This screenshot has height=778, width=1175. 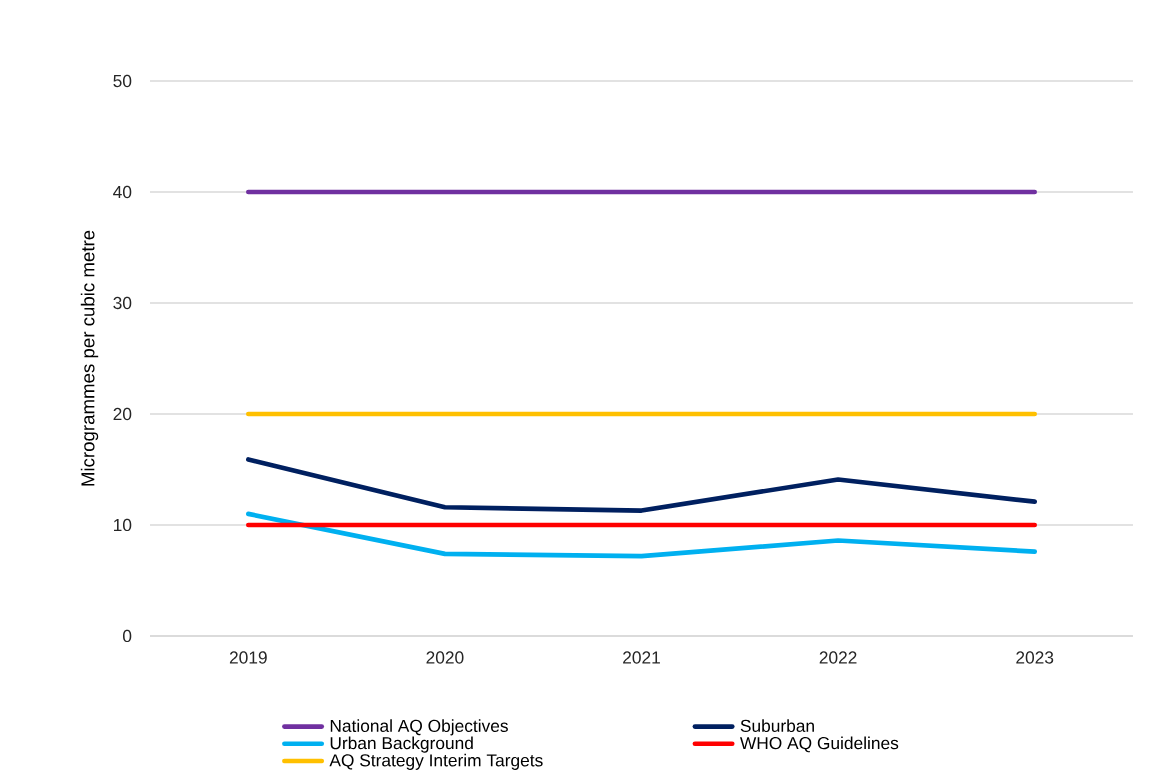 What do you see at coordinates (1035, 657) in the screenshot?
I see `x-tick-label: 2023` at bounding box center [1035, 657].